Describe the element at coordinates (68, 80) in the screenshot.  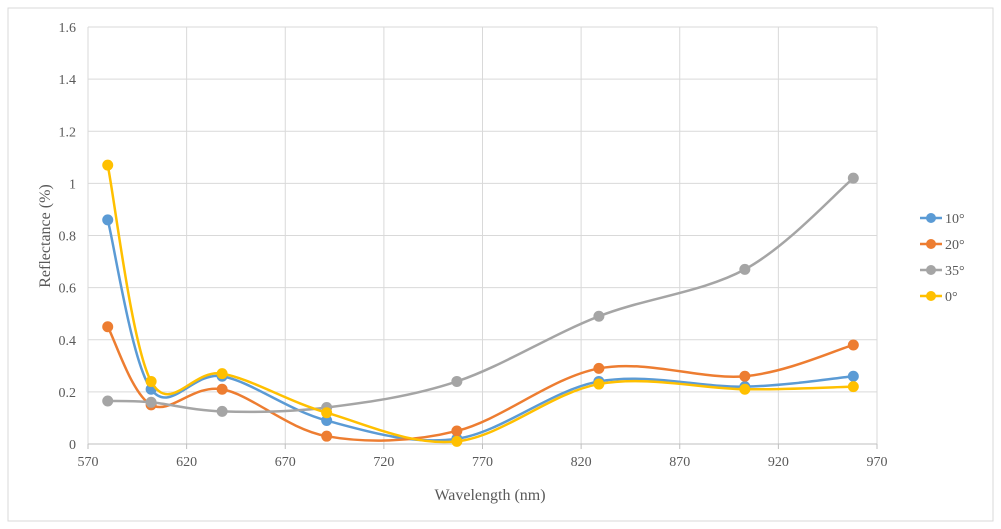
I see `y-tick-label: 1.4` at that location.